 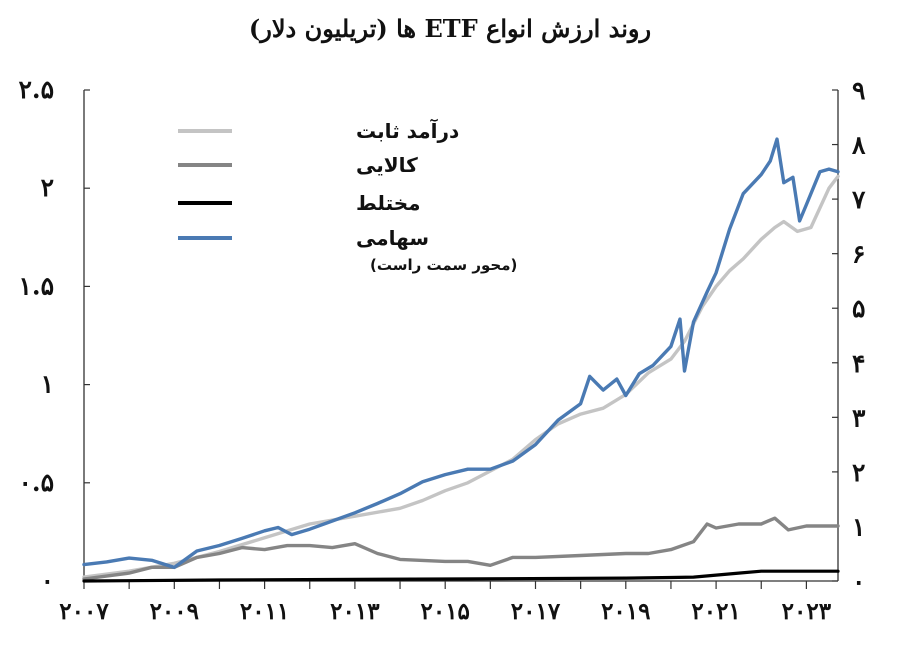 What do you see at coordinates (859, 417) in the screenshot?
I see `right-y-tick-label: ۳` at bounding box center [859, 417].